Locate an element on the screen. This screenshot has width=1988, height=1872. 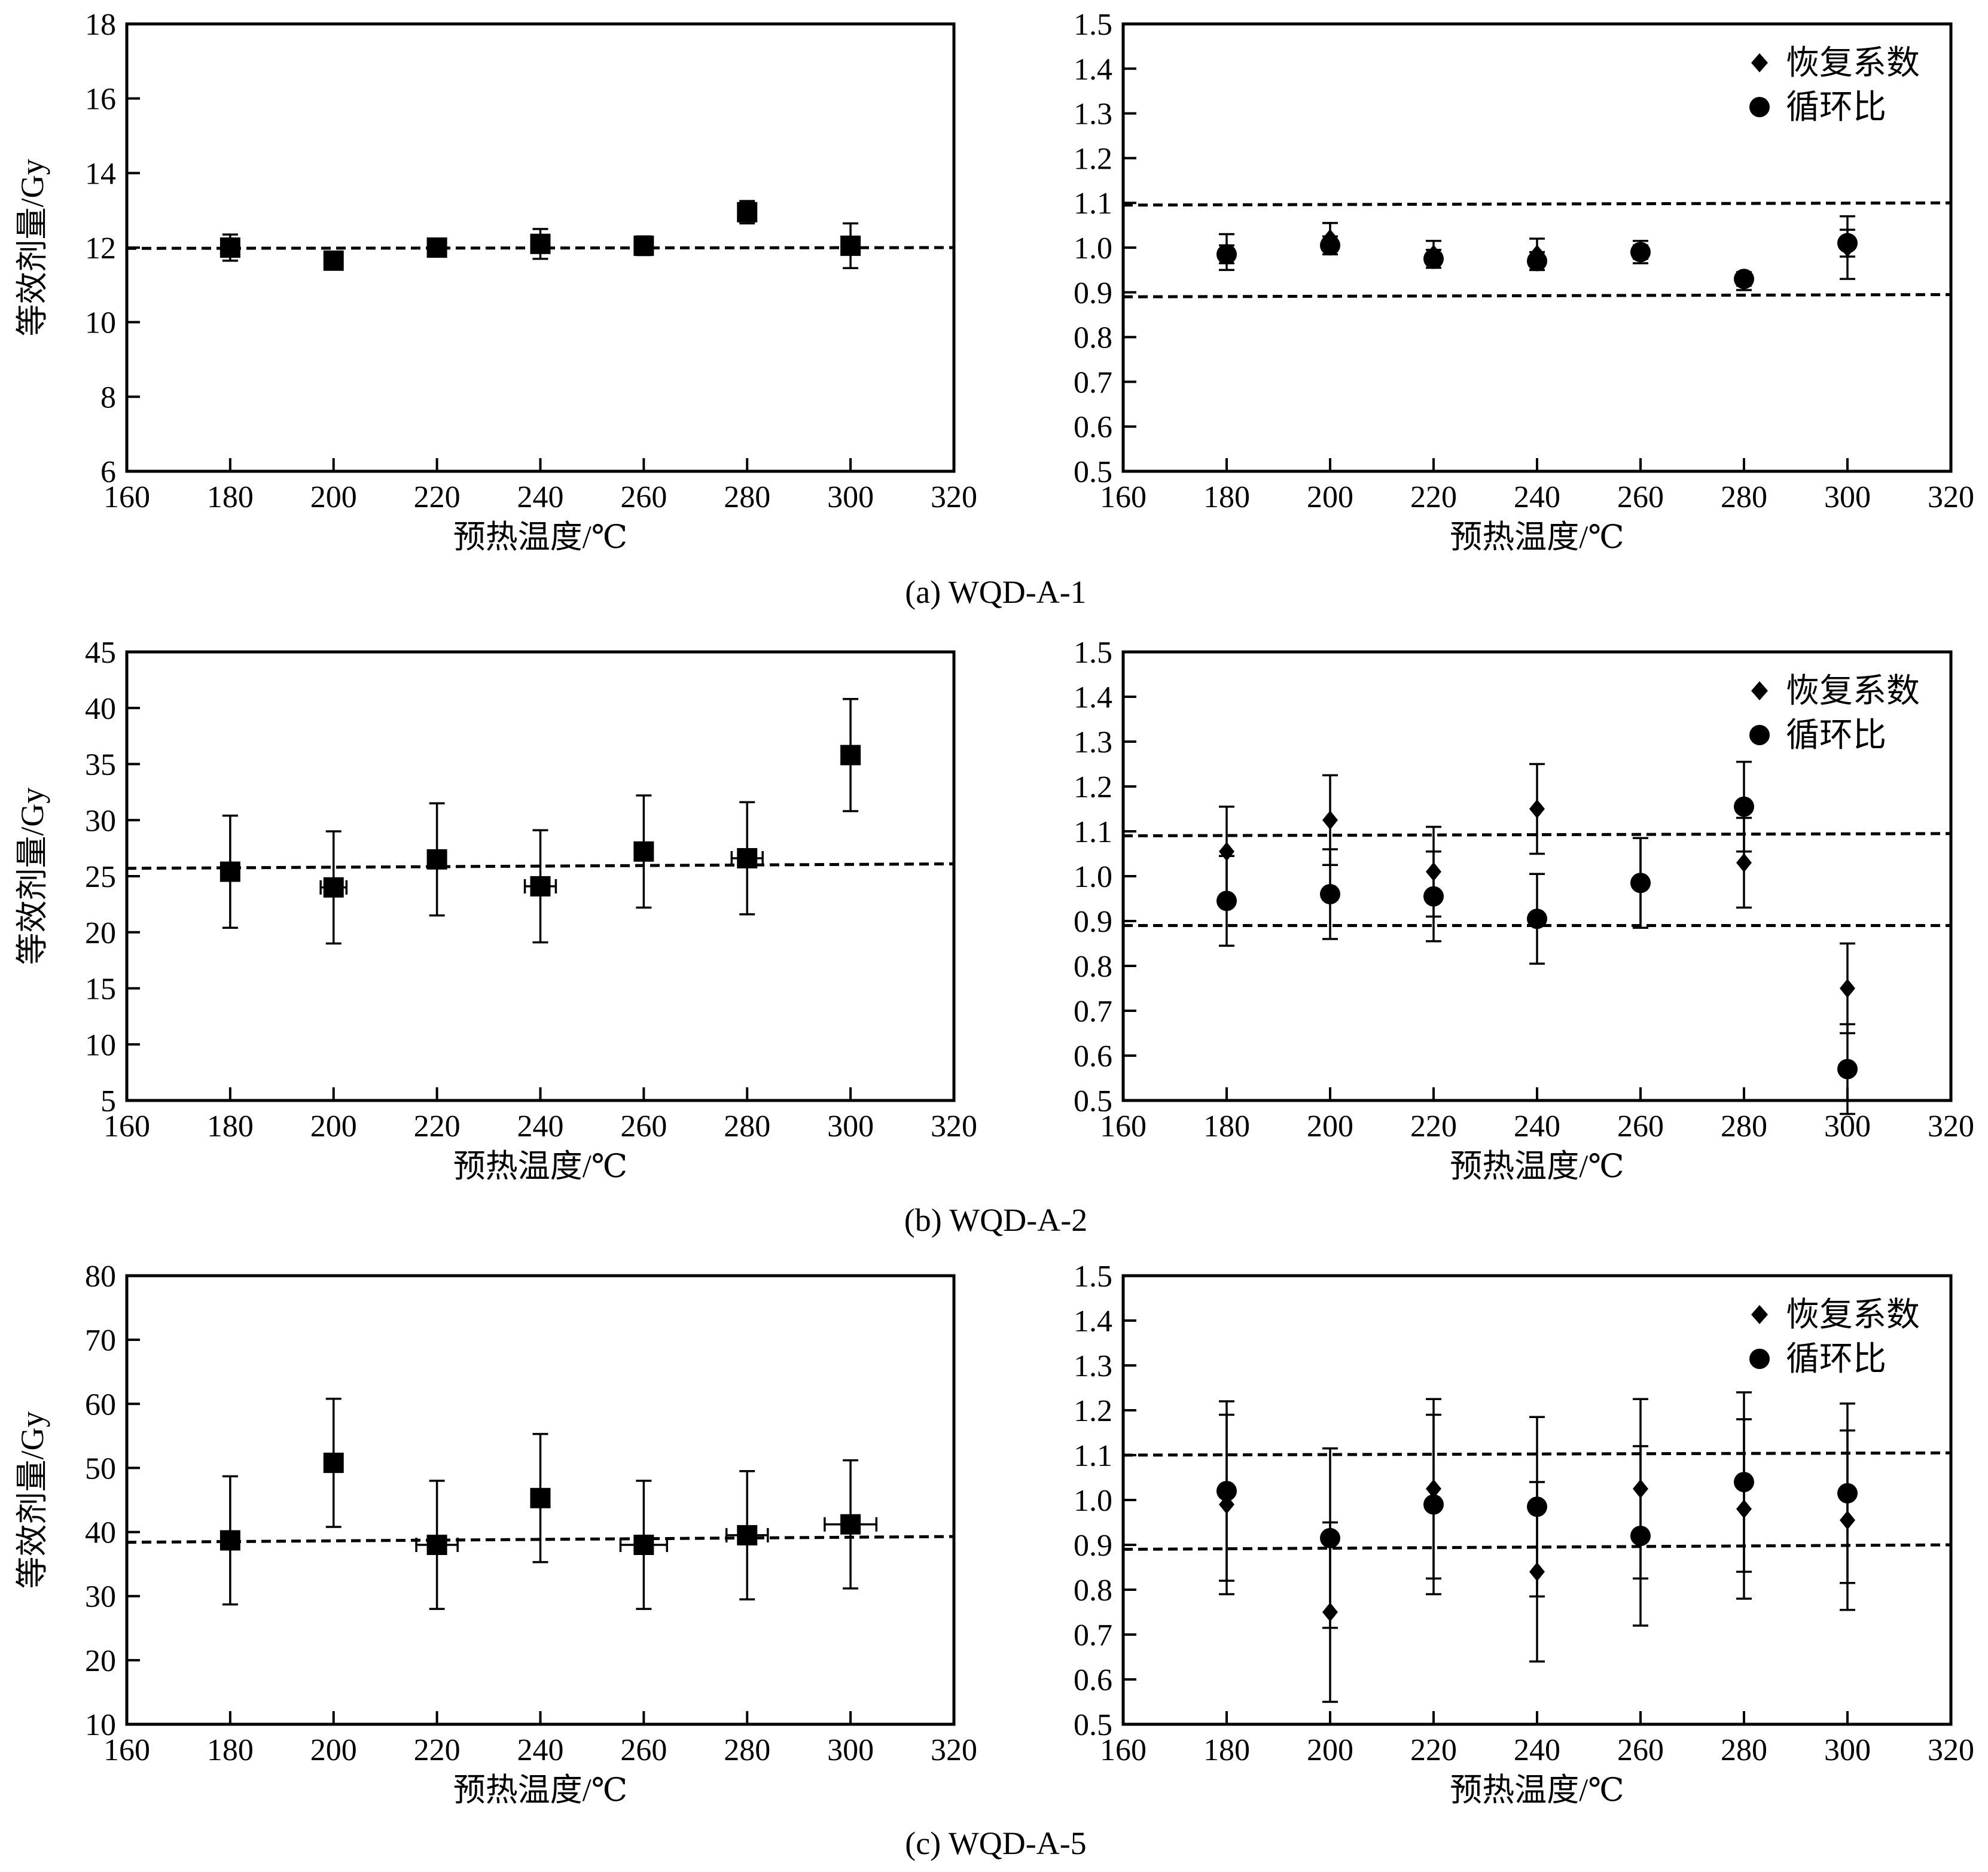
y-tick-label: 60 is located at coordinates (100, 1405).